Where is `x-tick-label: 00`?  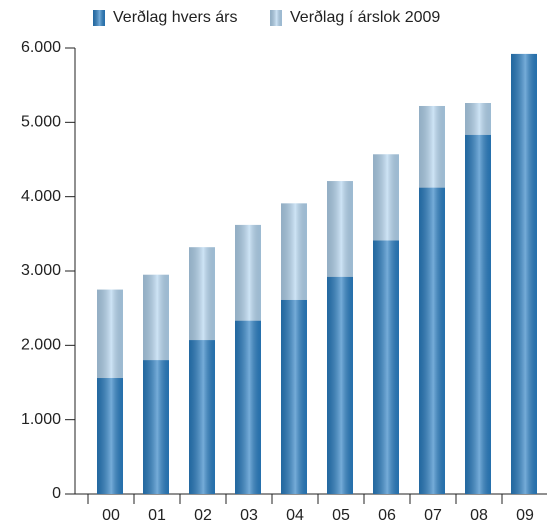
x-tick-label: 00 is located at coordinates (111, 513).